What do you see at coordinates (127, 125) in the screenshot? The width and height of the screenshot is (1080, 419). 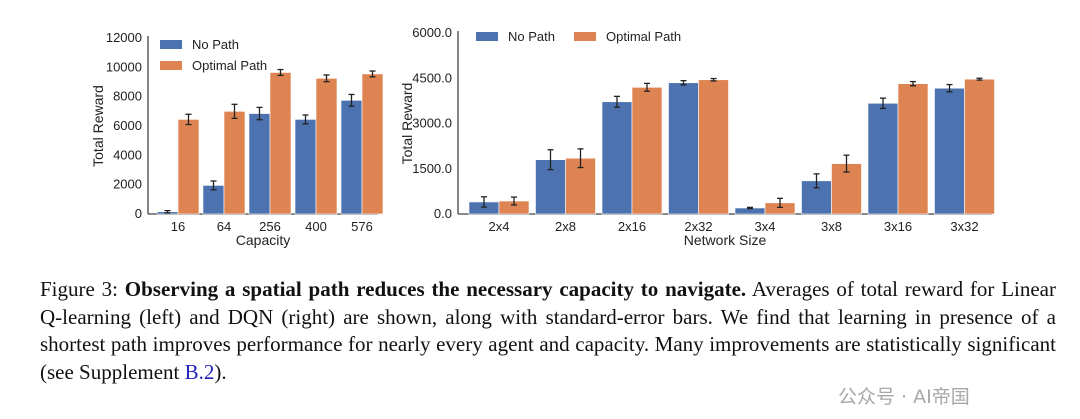 I see `y-tick-label: 6000` at bounding box center [127, 125].